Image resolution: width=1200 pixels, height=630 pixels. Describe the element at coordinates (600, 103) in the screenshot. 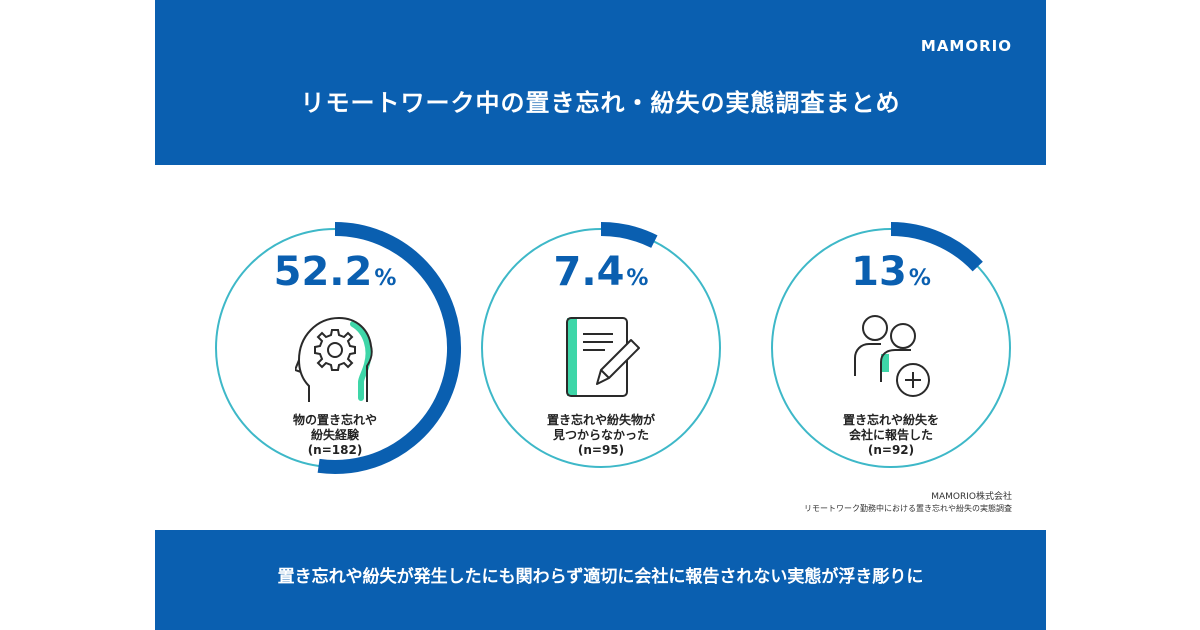

I see `page-title: リモートワーク中の置き忘れ・紛失の実態調査まとめ` at that location.